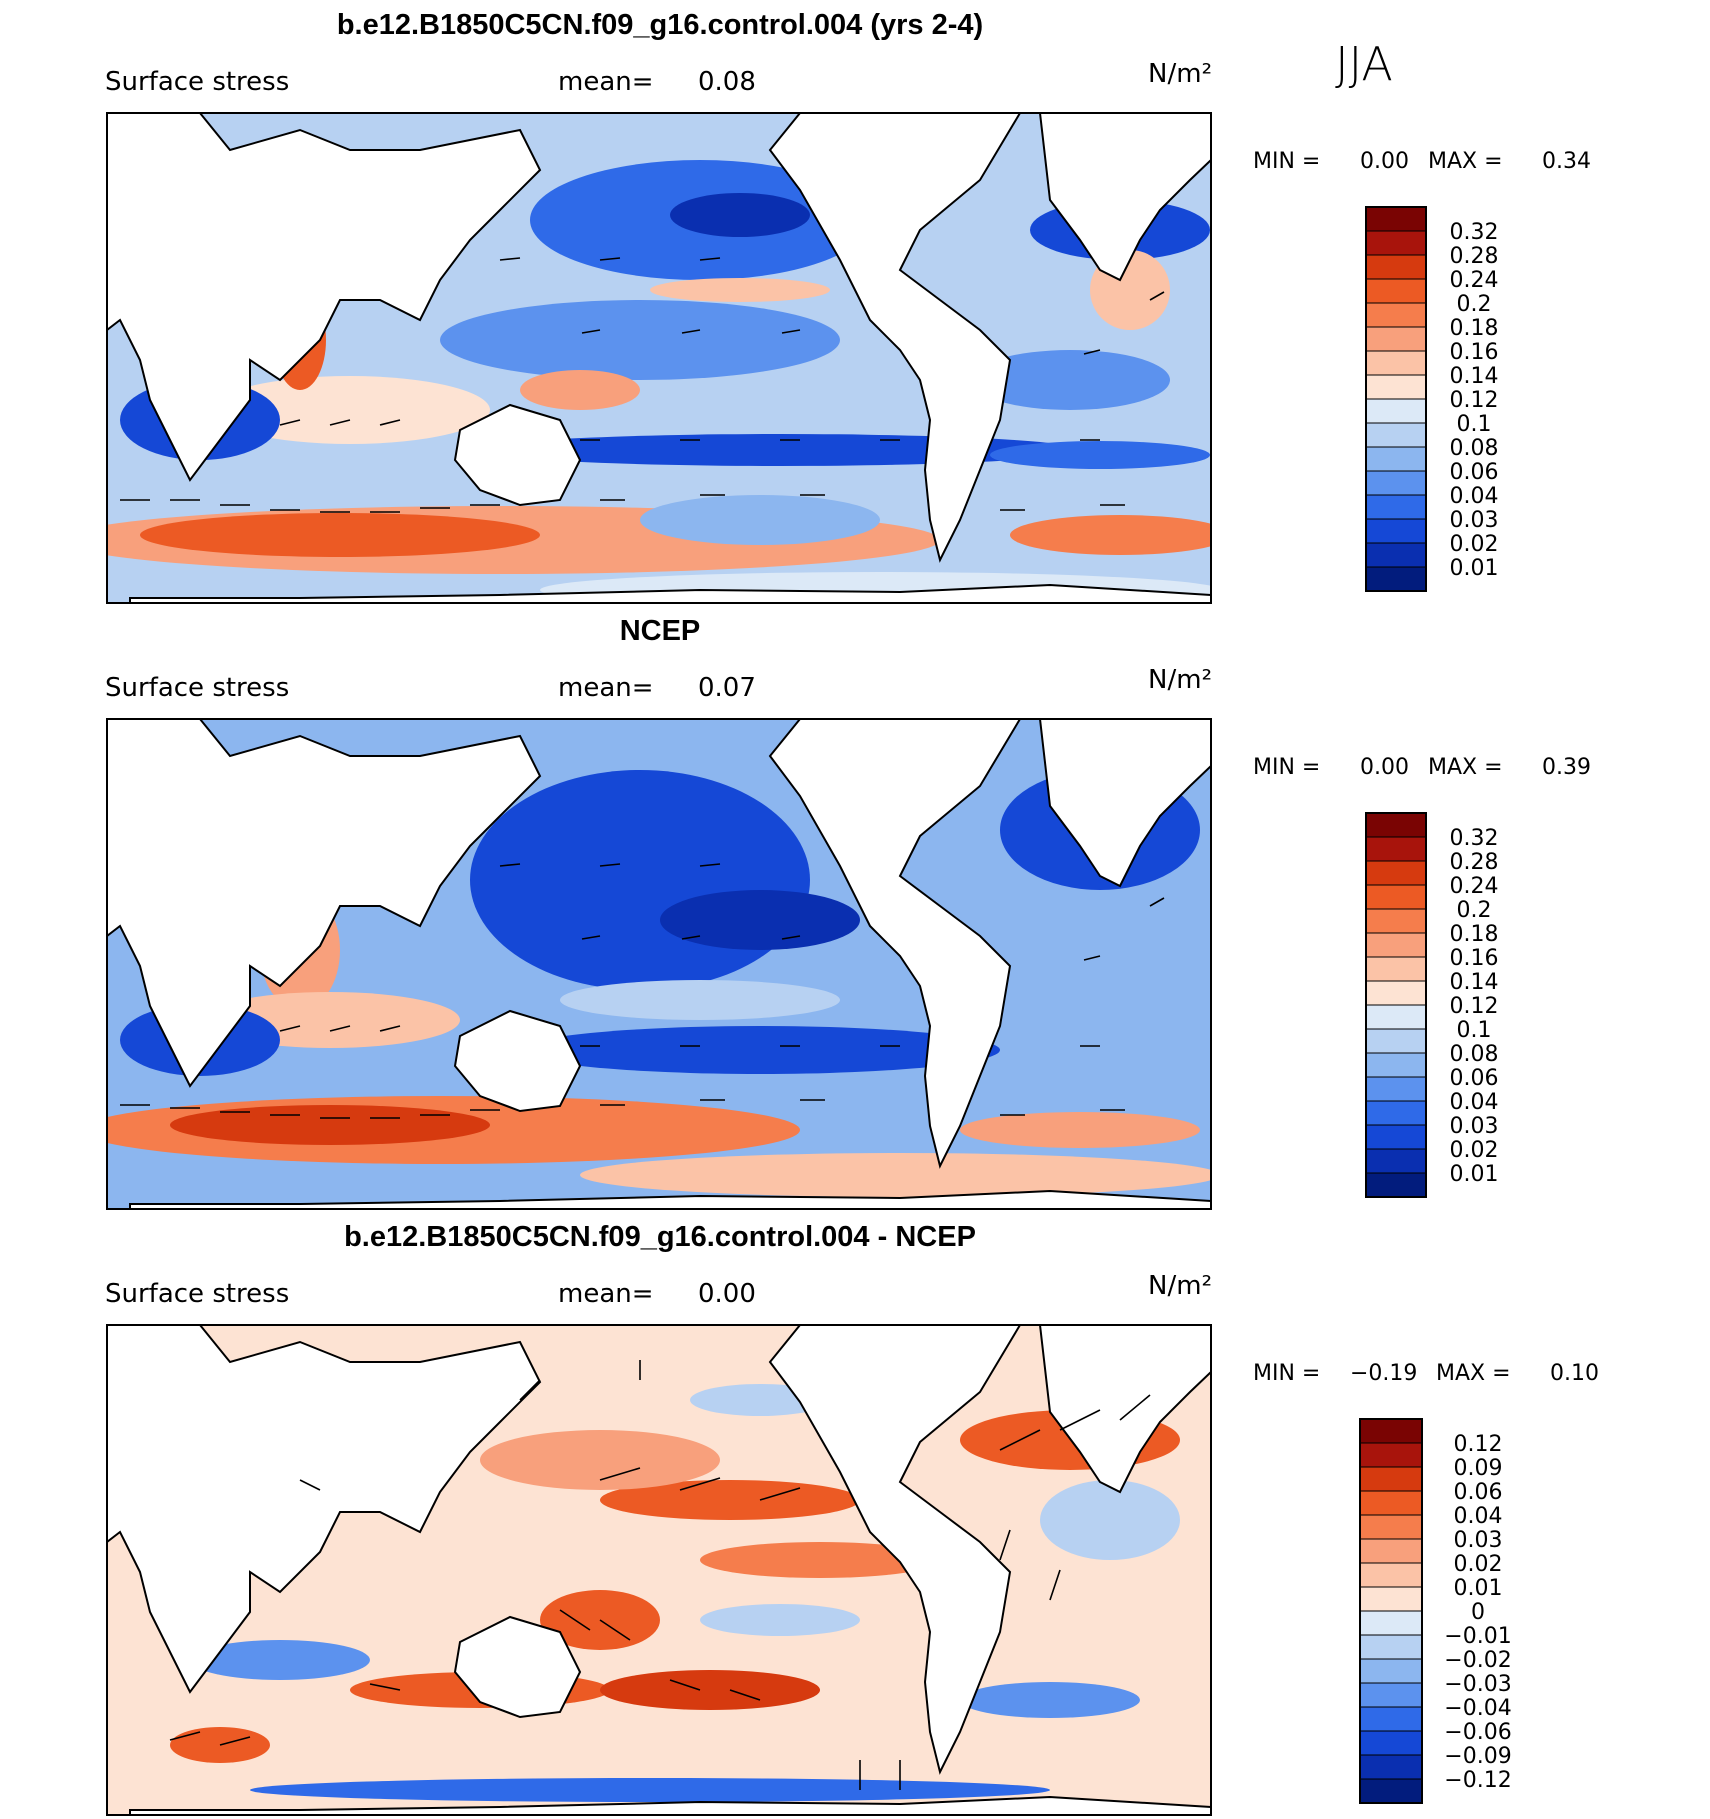  I want to click on colorbar-tick-label: −0.01, so click(1477, 1636).